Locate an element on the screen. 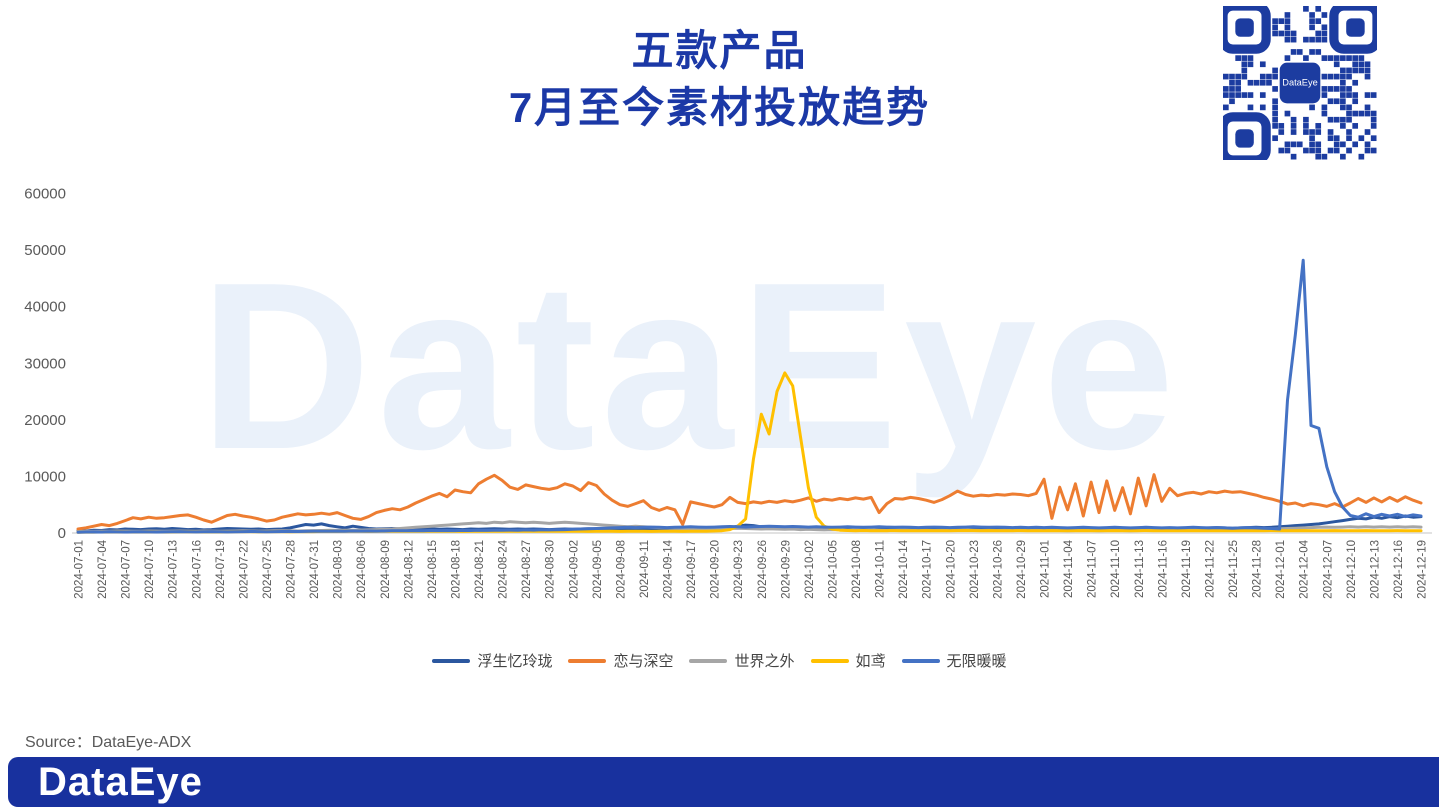 Image resolution: width=1439 pixels, height=810 pixels. svg-text: DataEye is located at coordinates (1299, 82).